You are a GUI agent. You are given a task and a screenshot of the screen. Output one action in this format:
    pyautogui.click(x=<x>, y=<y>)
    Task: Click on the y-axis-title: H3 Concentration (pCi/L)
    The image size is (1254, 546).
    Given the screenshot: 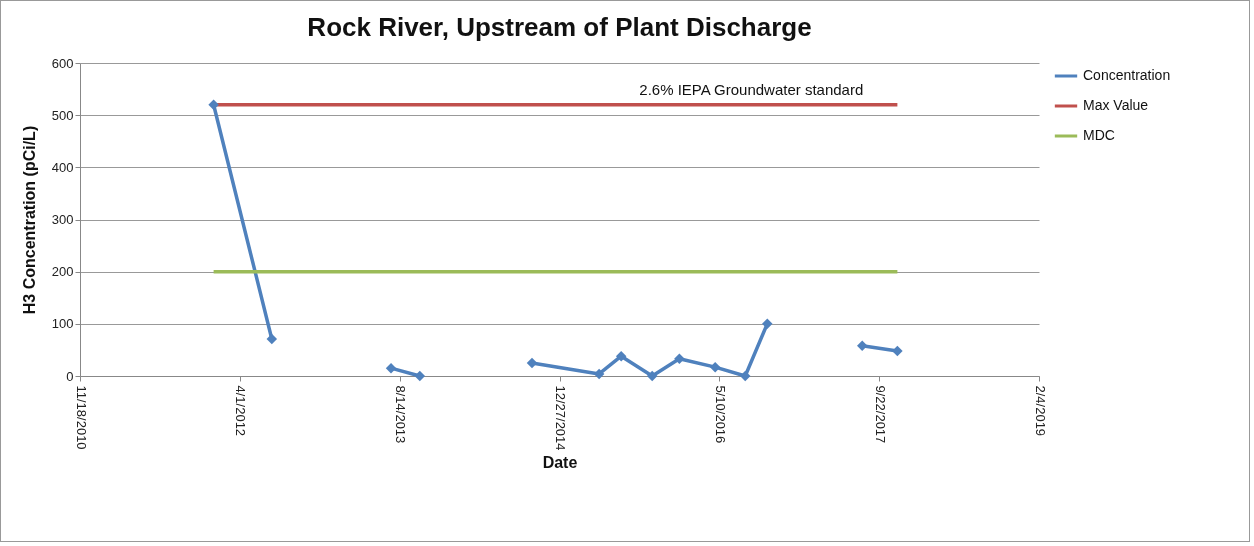 What is the action you would take?
    pyautogui.click(x=29, y=220)
    